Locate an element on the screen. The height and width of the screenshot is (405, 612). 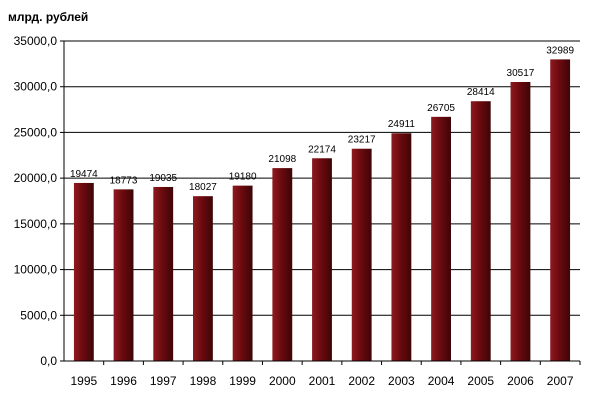
bar-2006 is located at coordinates (520, 221).